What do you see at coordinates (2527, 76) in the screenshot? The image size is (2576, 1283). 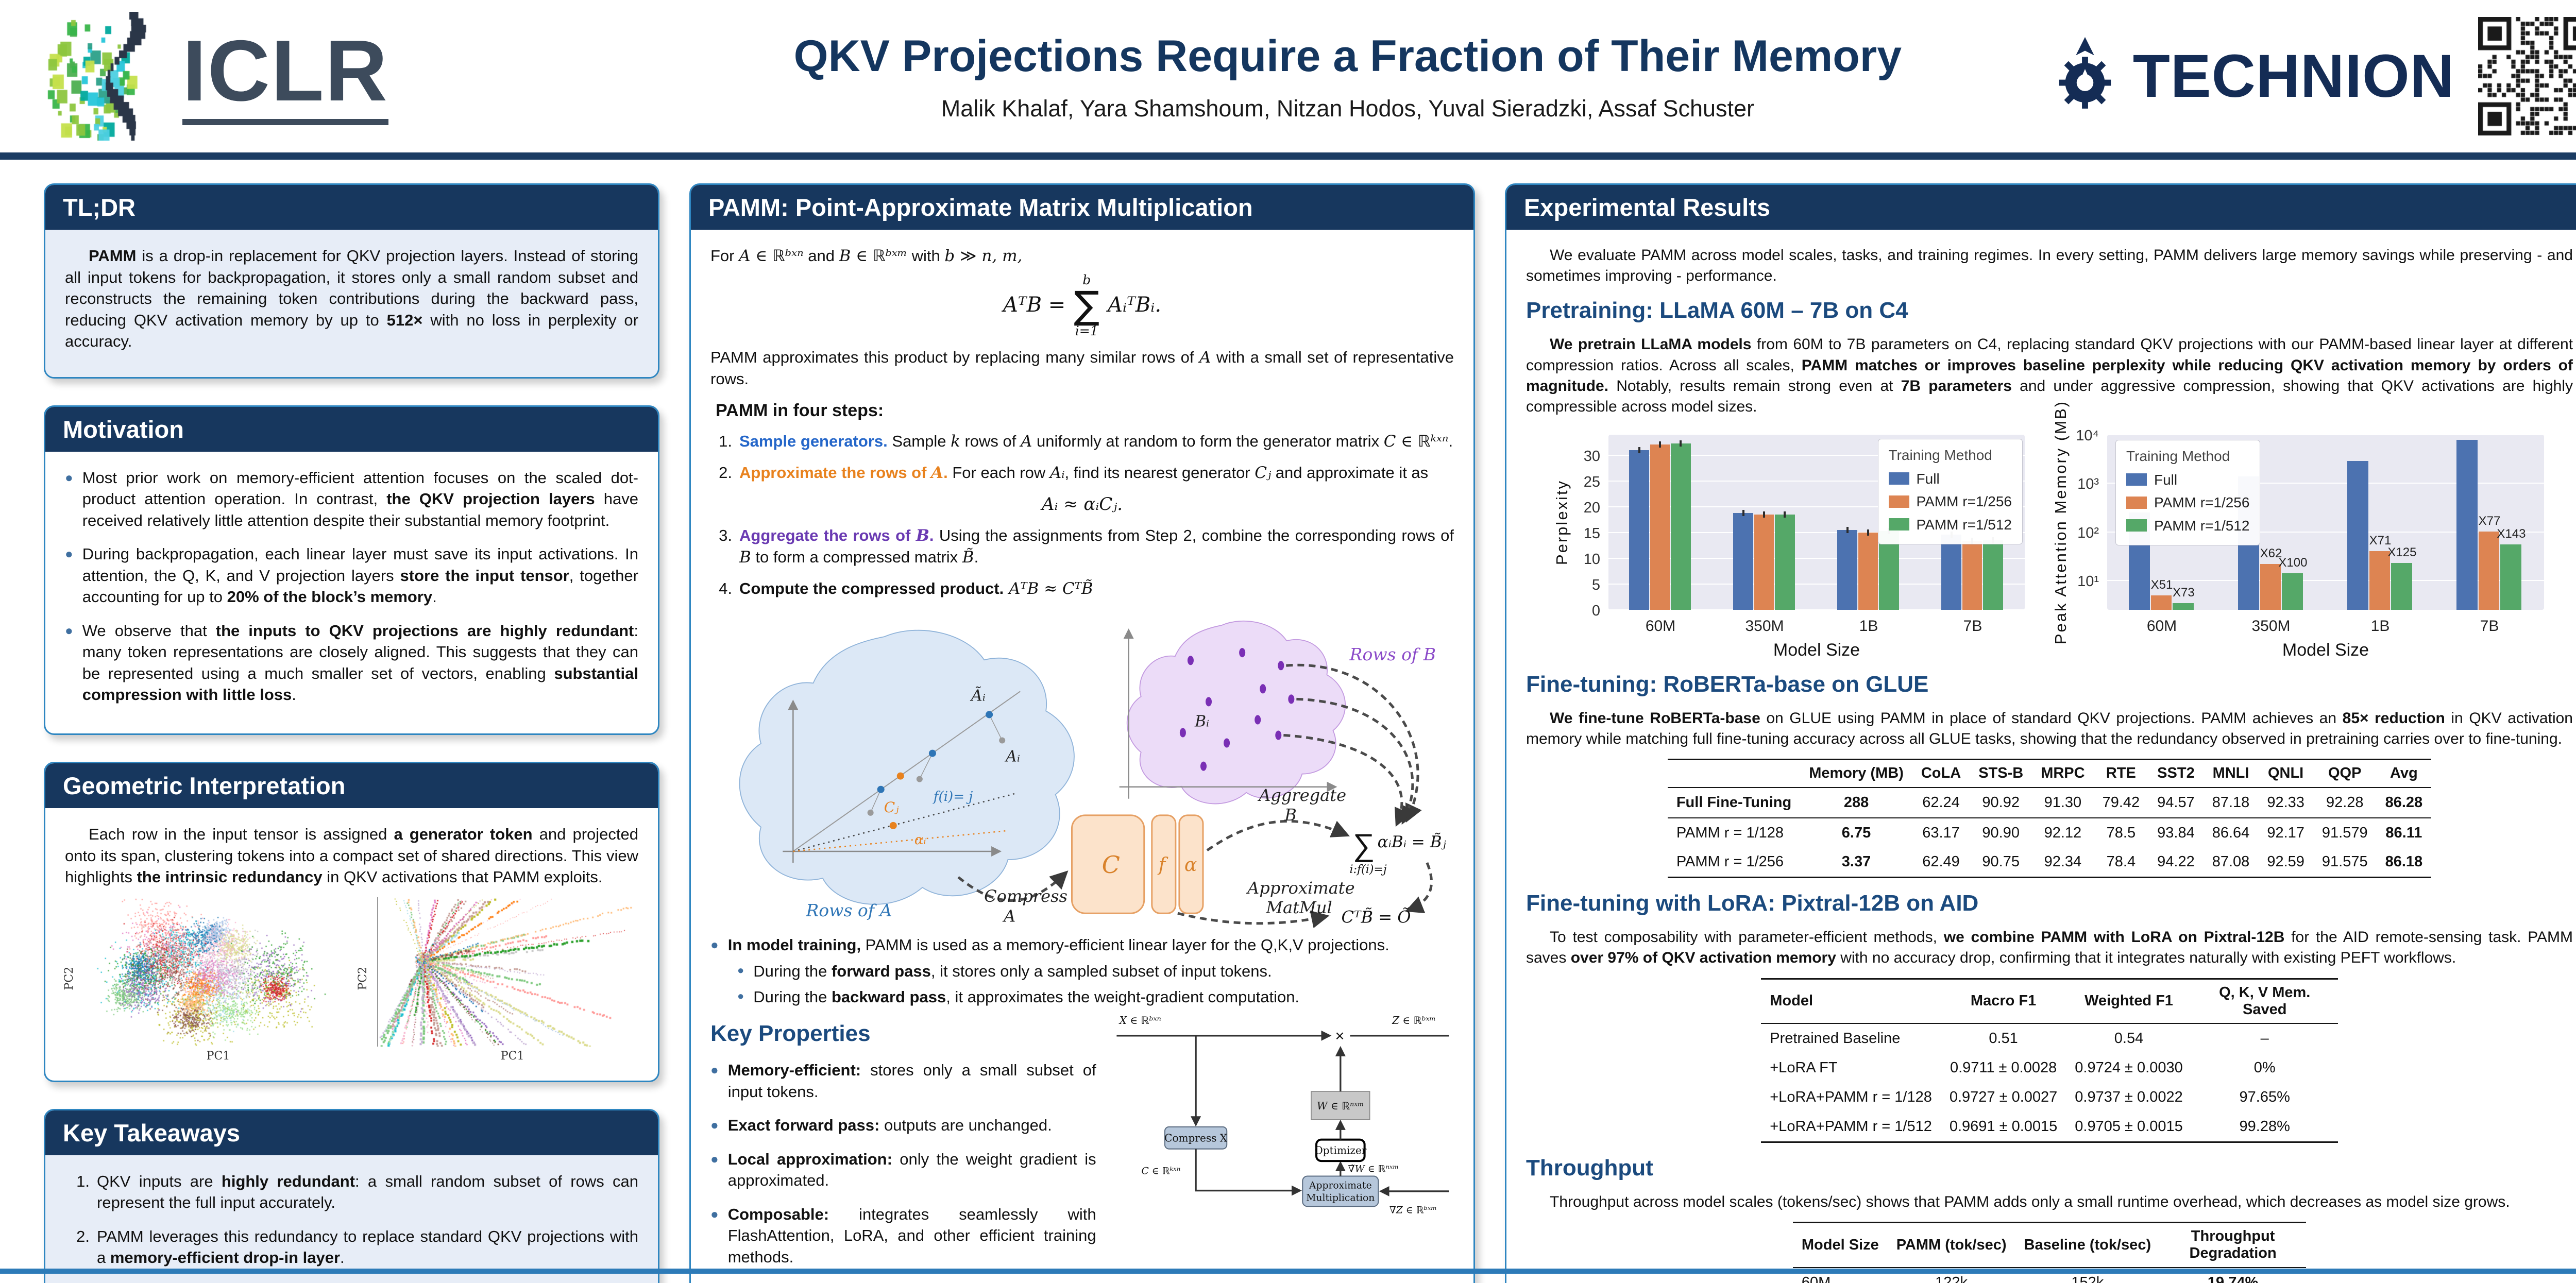 I see `qr-code` at bounding box center [2527, 76].